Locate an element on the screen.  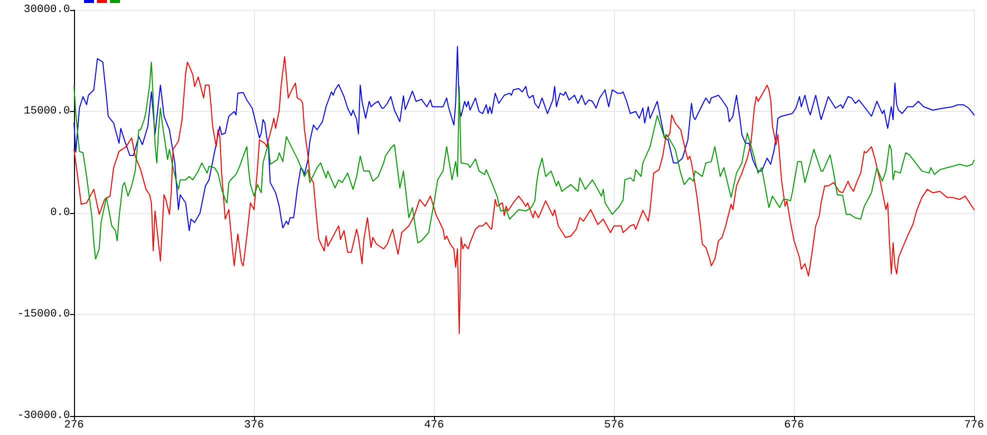
x-tick-label: 276 is located at coordinates (74, 426).